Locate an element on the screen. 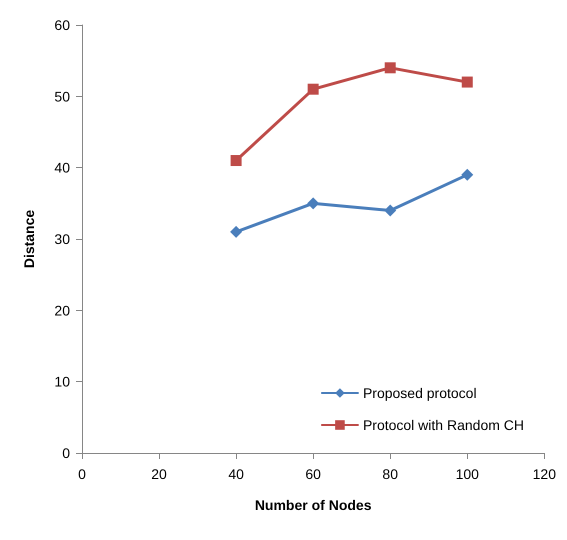 The height and width of the screenshot is (540, 567). y-tick-label: 30 is located at coordinates (62, 239).